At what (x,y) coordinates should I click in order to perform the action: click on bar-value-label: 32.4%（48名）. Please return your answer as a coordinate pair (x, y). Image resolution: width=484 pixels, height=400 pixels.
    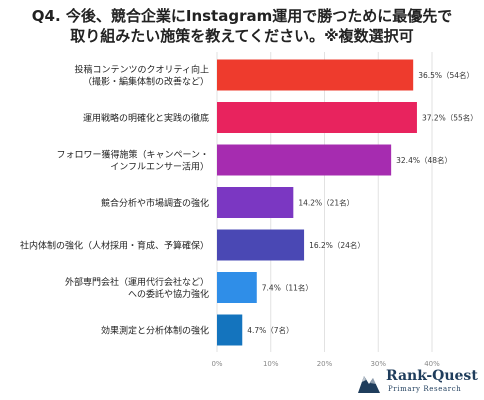
    Looking at the image, I should click on (424, 160).